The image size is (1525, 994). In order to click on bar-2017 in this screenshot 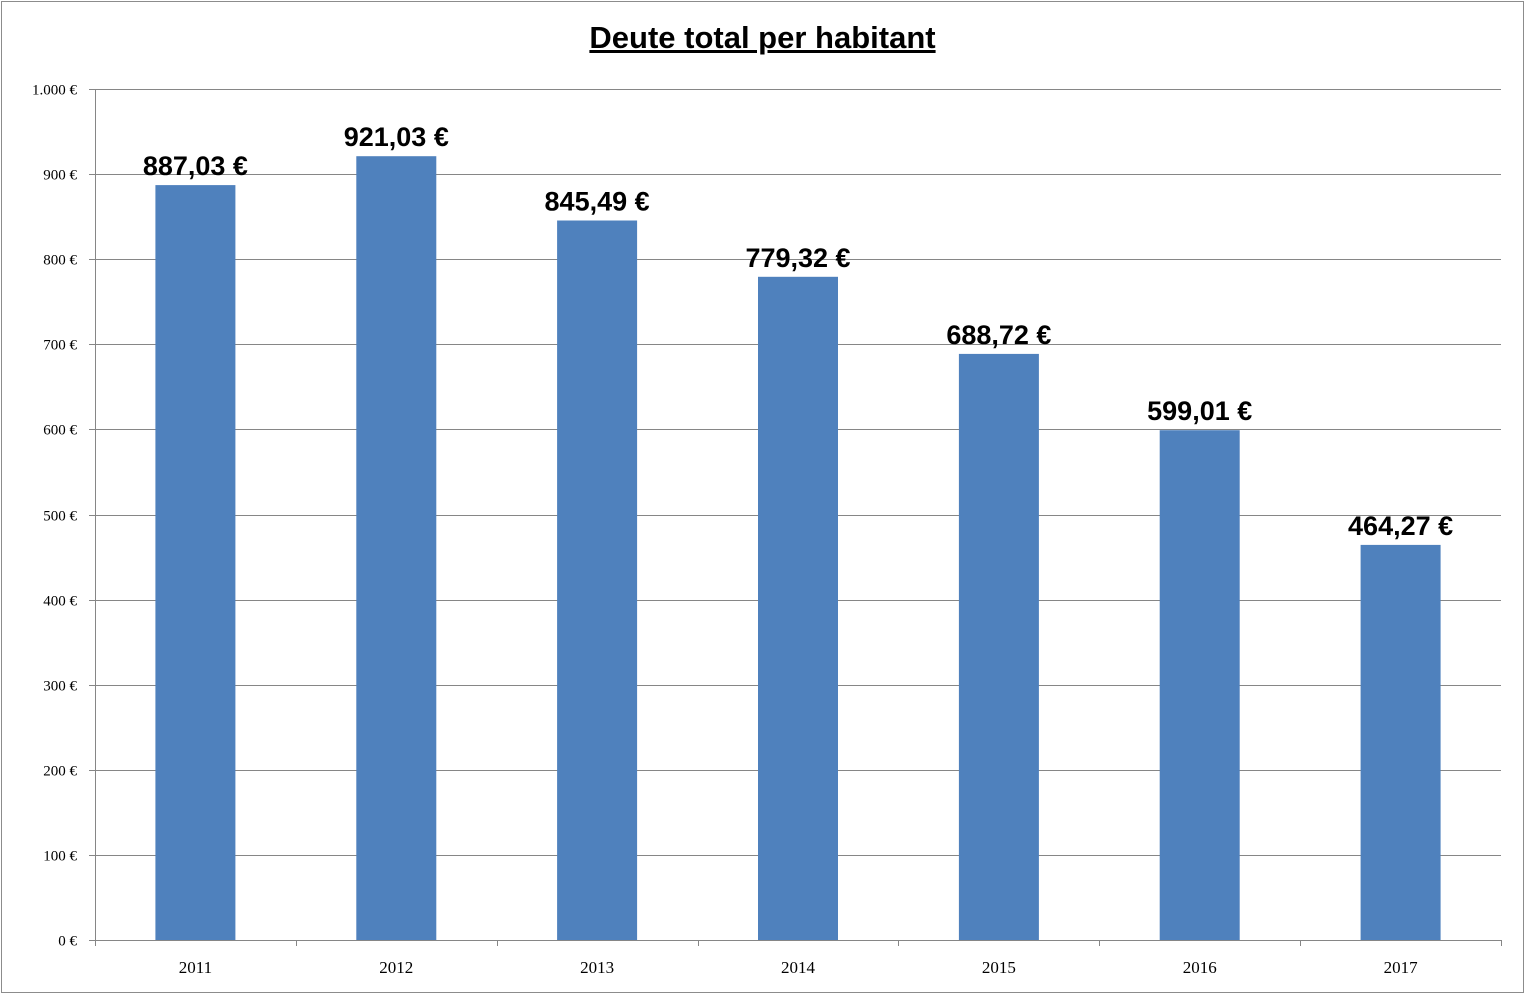, I will do `click(1400, 742)`.